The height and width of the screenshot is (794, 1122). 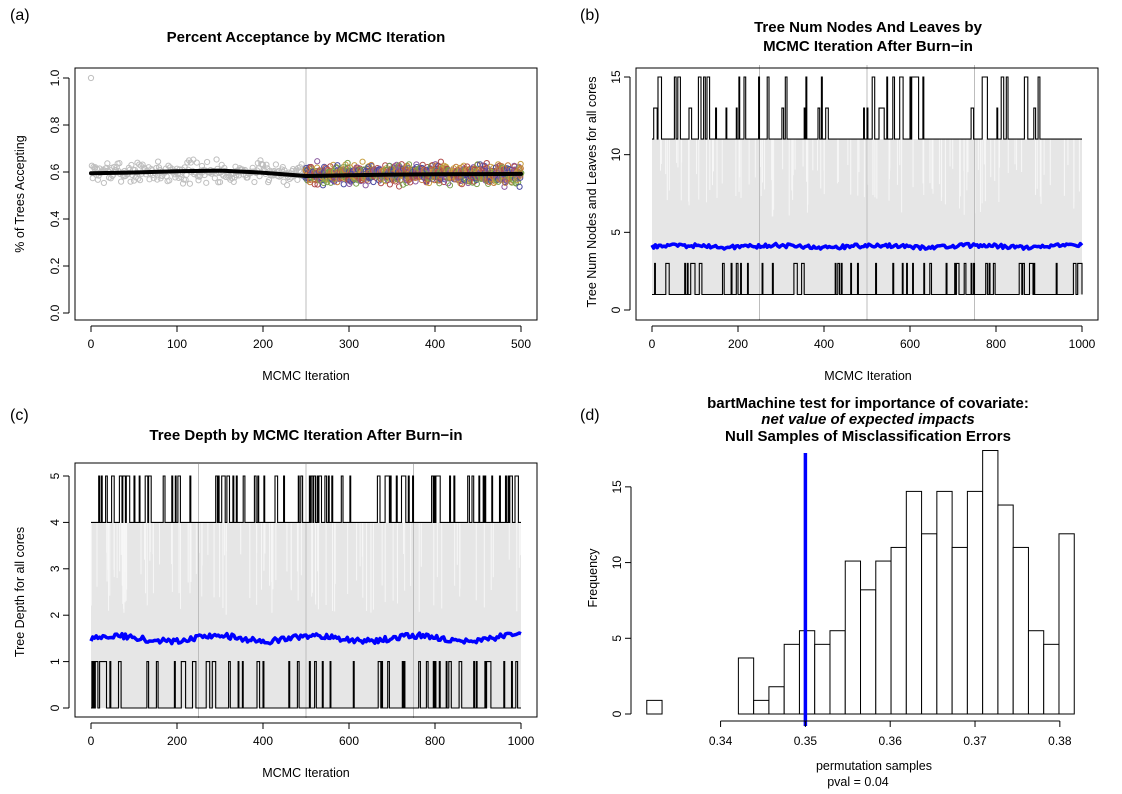 What do you see at coordinates (311, 735) in the screenshot?
I see `panel-c-x-axis: 0 200 400 600 800 1000` at bounding box center [311, 735].